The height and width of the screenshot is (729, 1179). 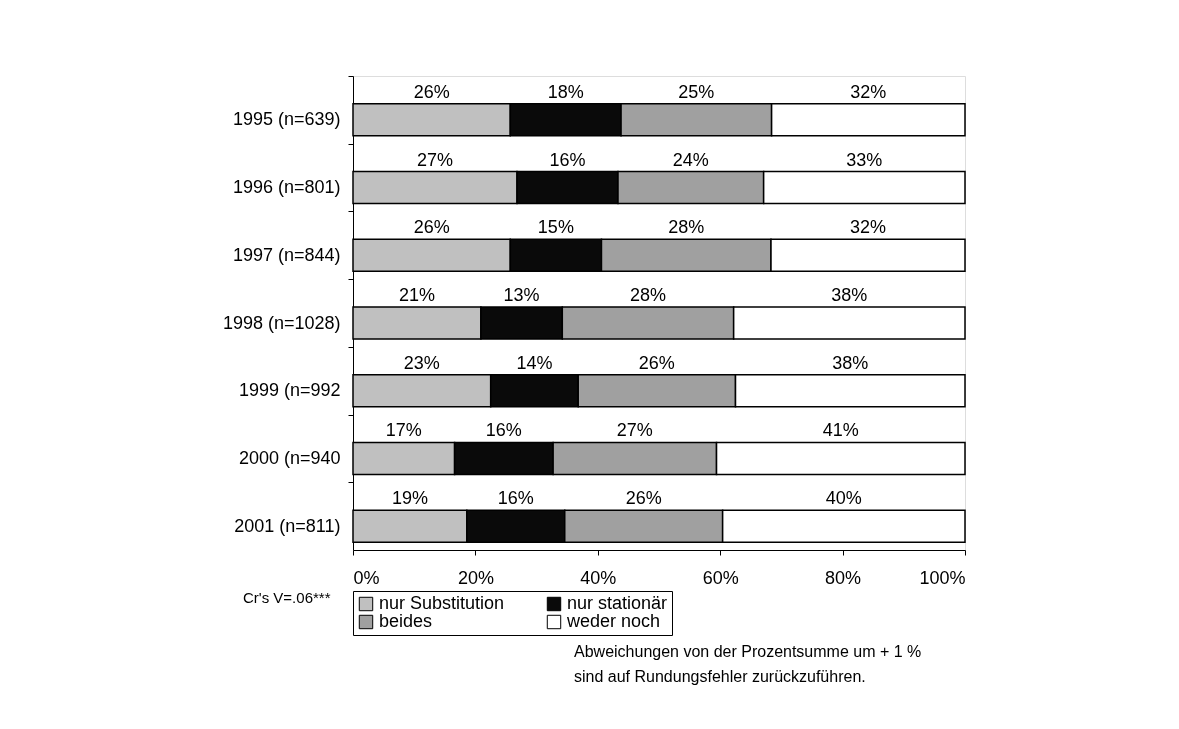 I want to click on data-label: 41%, so click(x=840, y=430).